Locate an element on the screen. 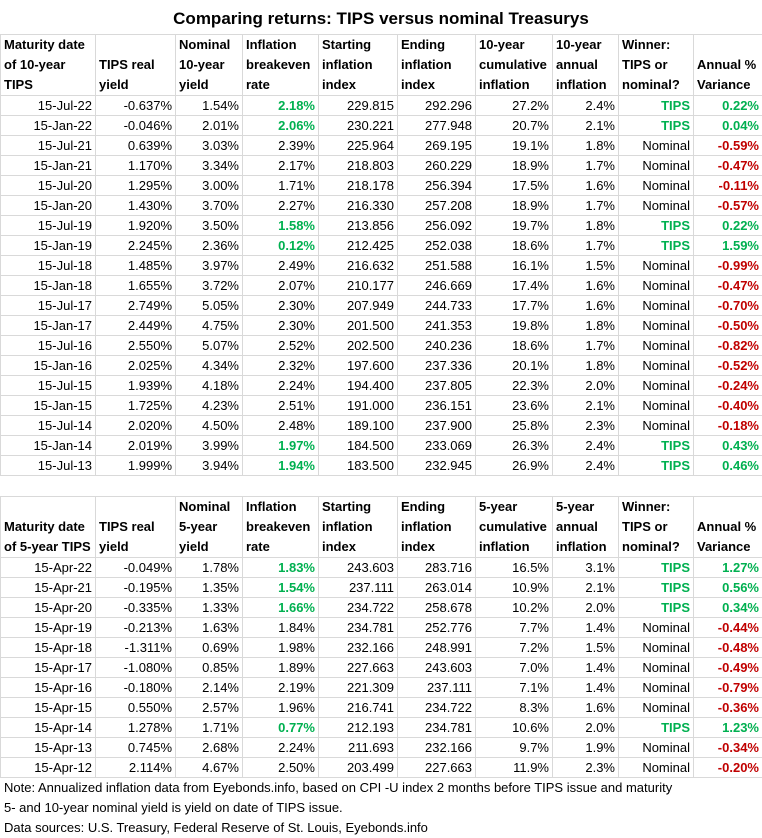 This screenshot has height=838, width=762. cell: 236.151 is located at coordinates (437, 406).